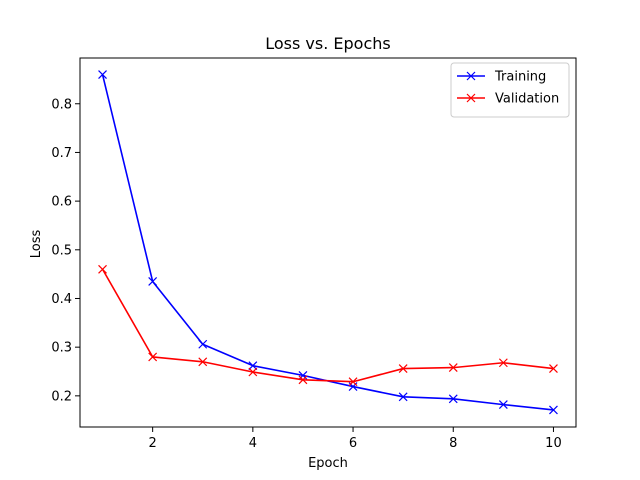 The height and width of the screenshot is (480, 640). What do you see at coordinates (353, 443) in the screenshot?
I see `x-tick-label: 6` at bounding box center [353, 443].